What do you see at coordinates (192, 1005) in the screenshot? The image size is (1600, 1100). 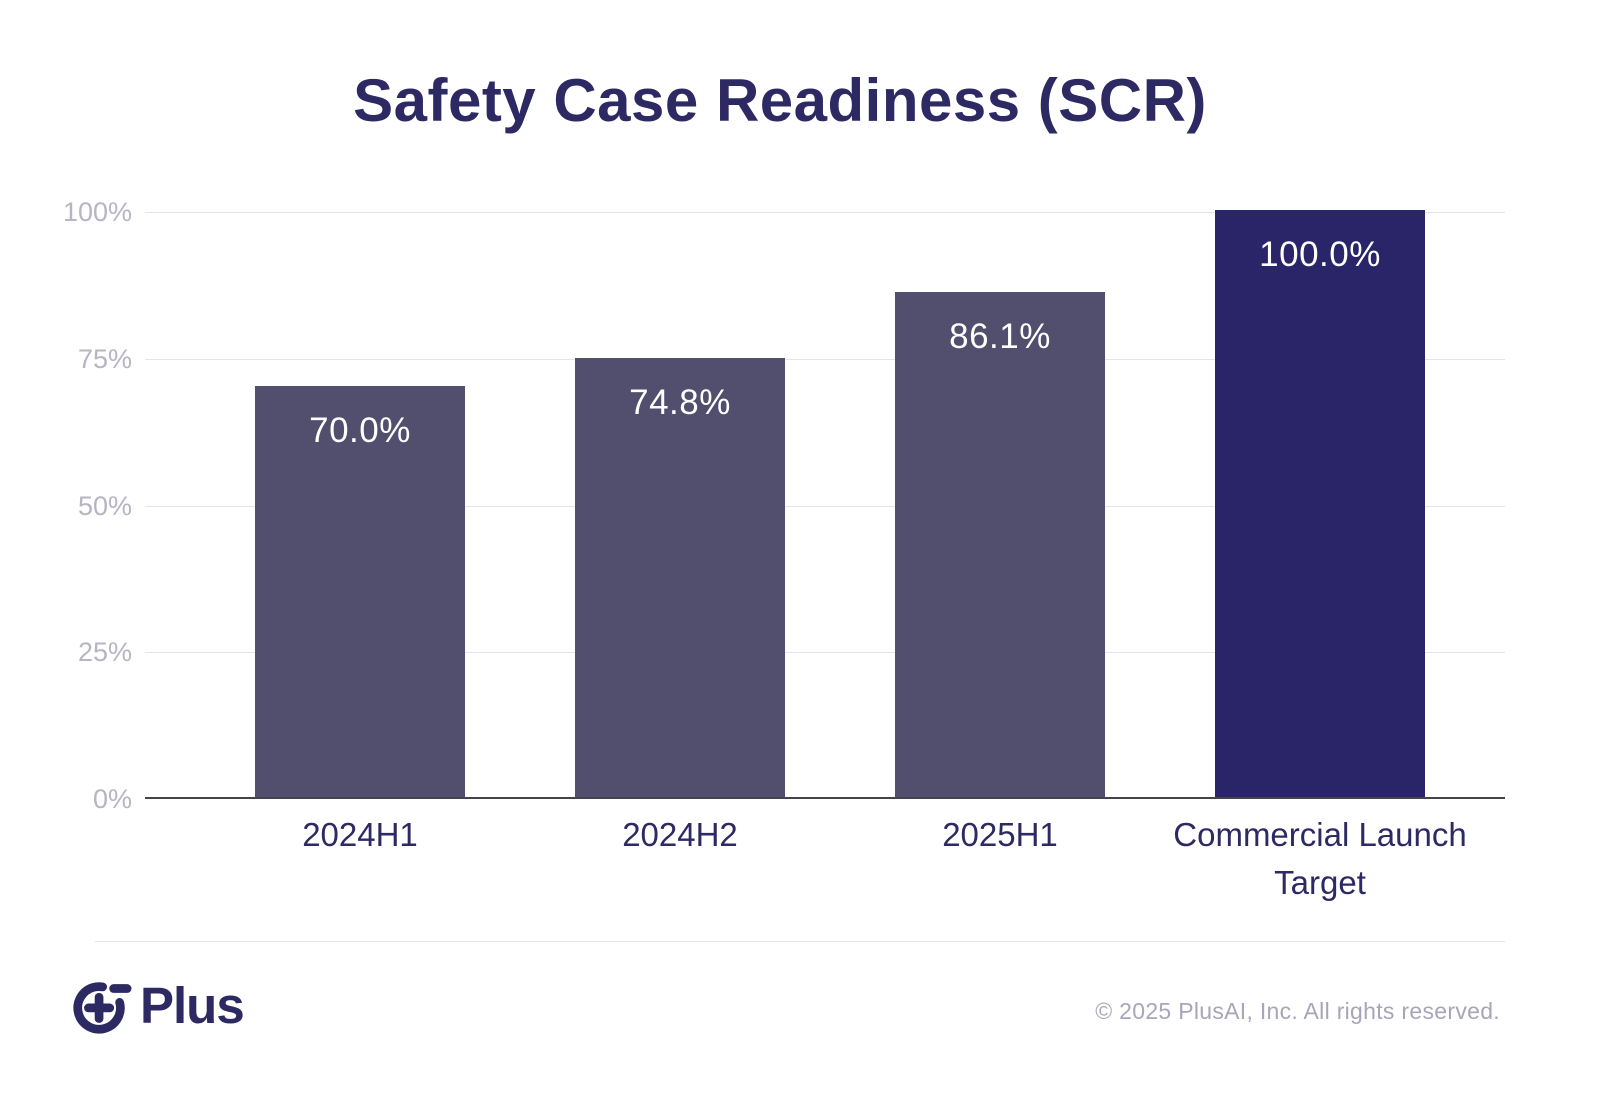 I see `plusai-logo-text: Plus` at bounding box center [192, 1005].